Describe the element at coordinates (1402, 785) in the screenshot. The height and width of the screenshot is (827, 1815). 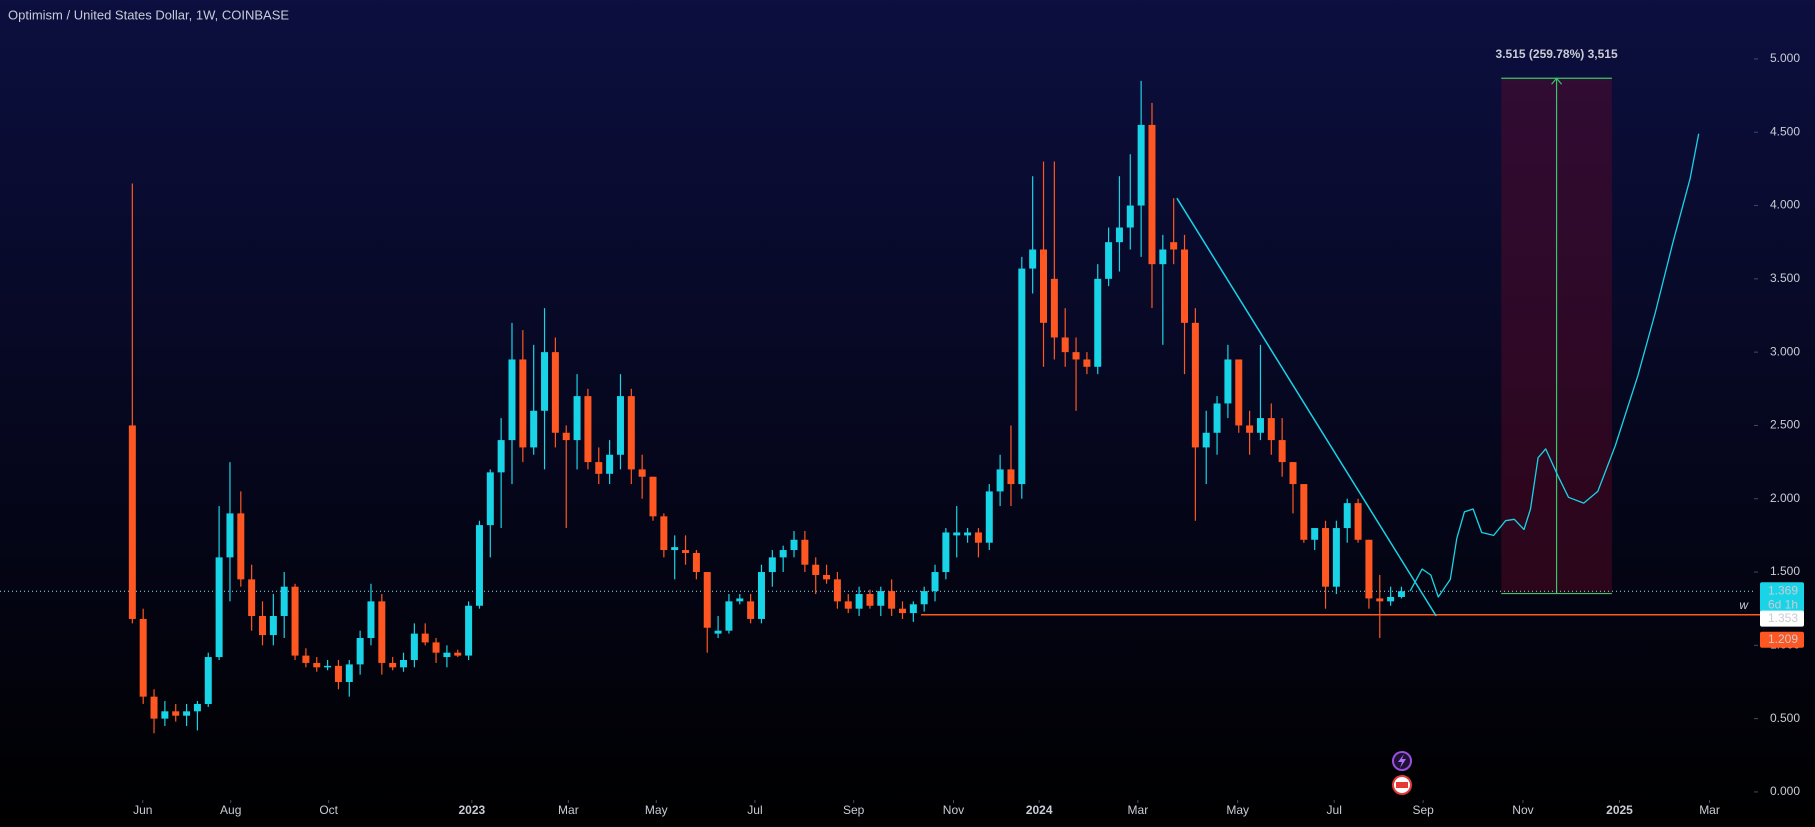
I see `event-icon` at that location.